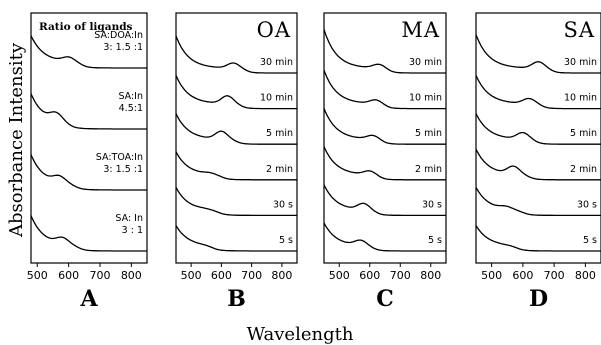 This screenshot has width=601, height=345. I want to click on series-label: SA: In, so click(129, 218).